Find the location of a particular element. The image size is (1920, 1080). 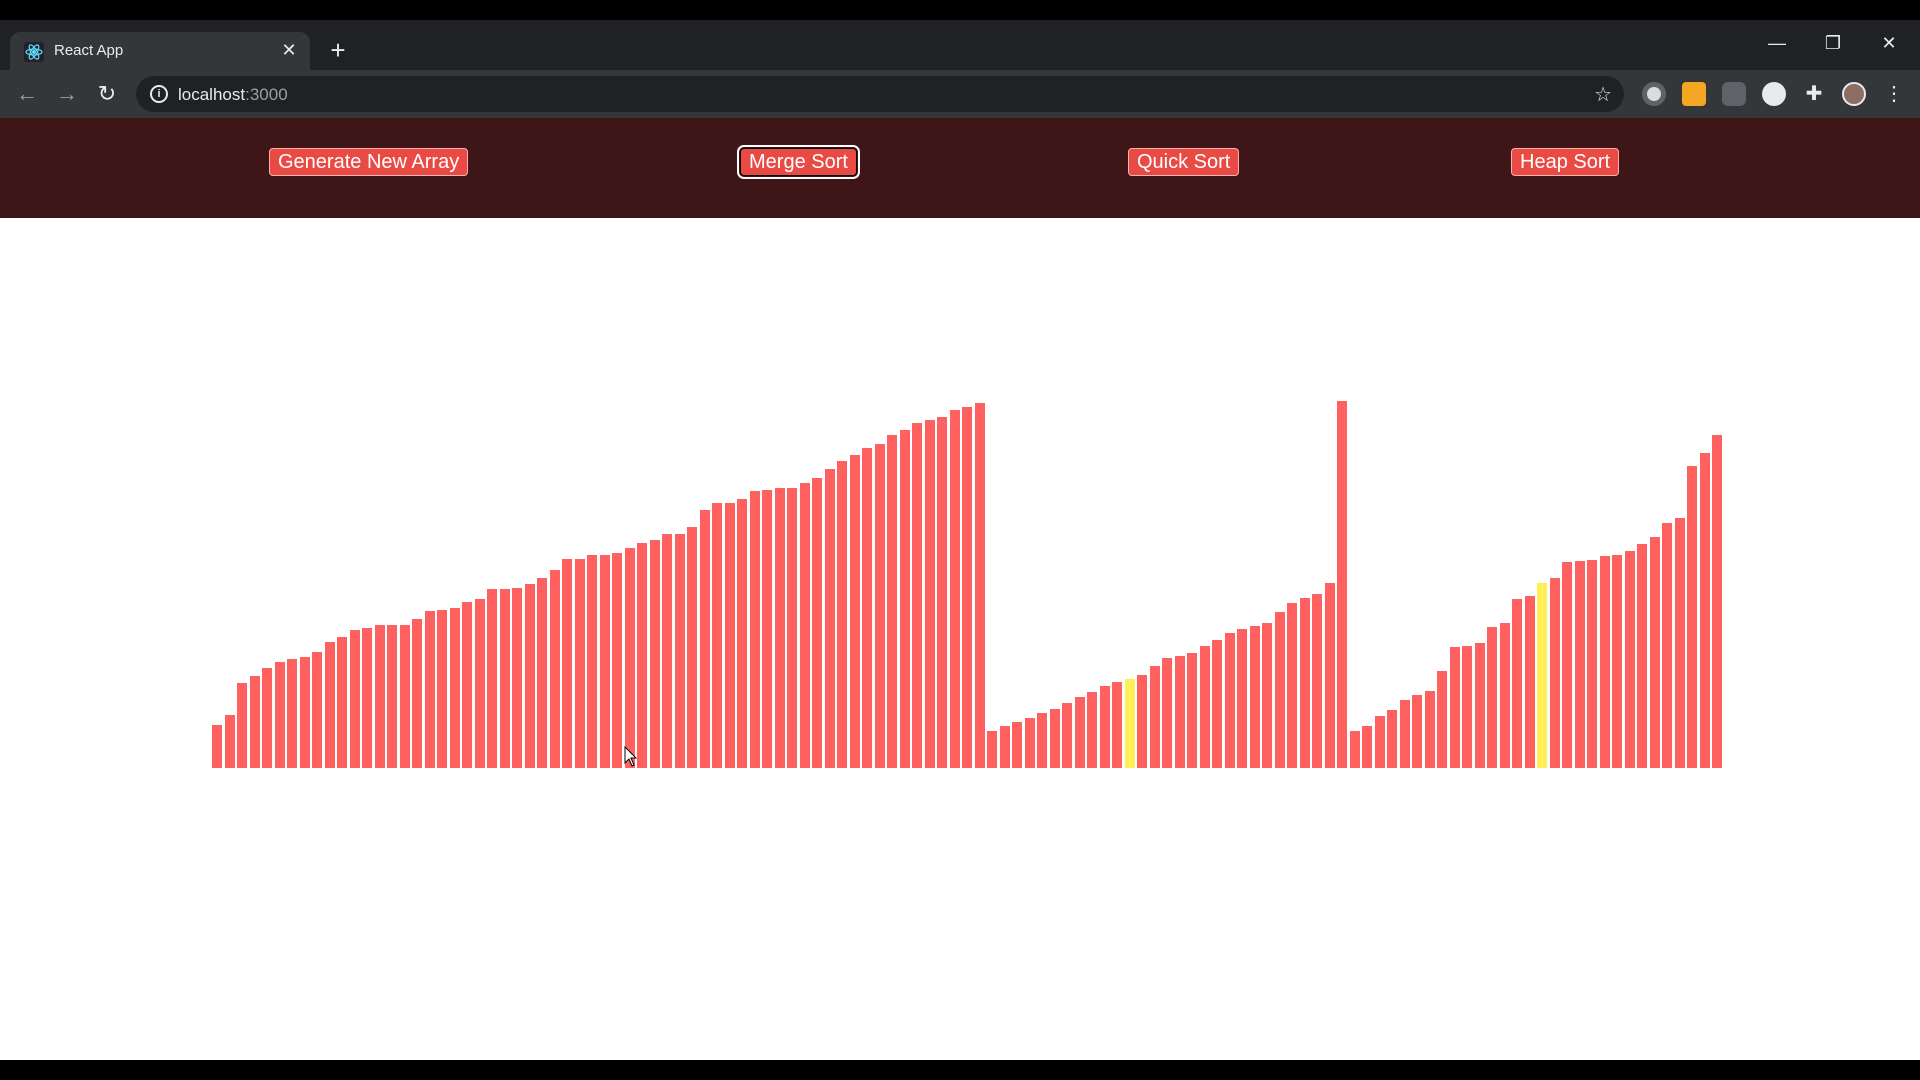

quick-sort-button: Quick Sort is located at coordinates (1184, 162).